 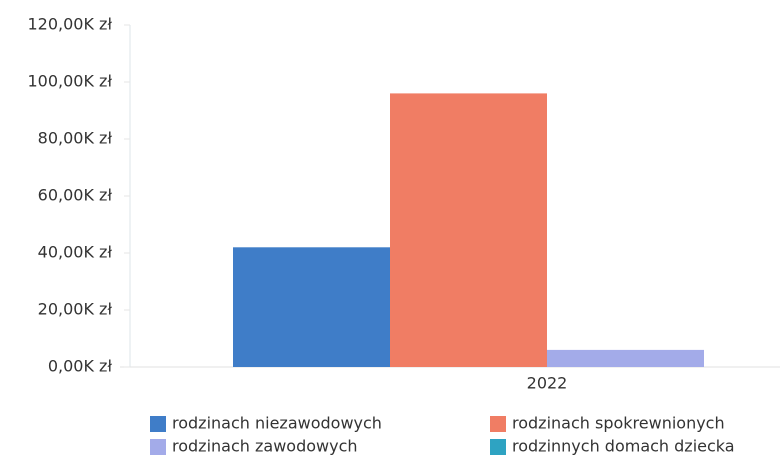 What do you see at coordinates (623, 446) in the screenshot?
I see `legend-label: rodzinnych domach dziecka` at bounding box center [623, 446].